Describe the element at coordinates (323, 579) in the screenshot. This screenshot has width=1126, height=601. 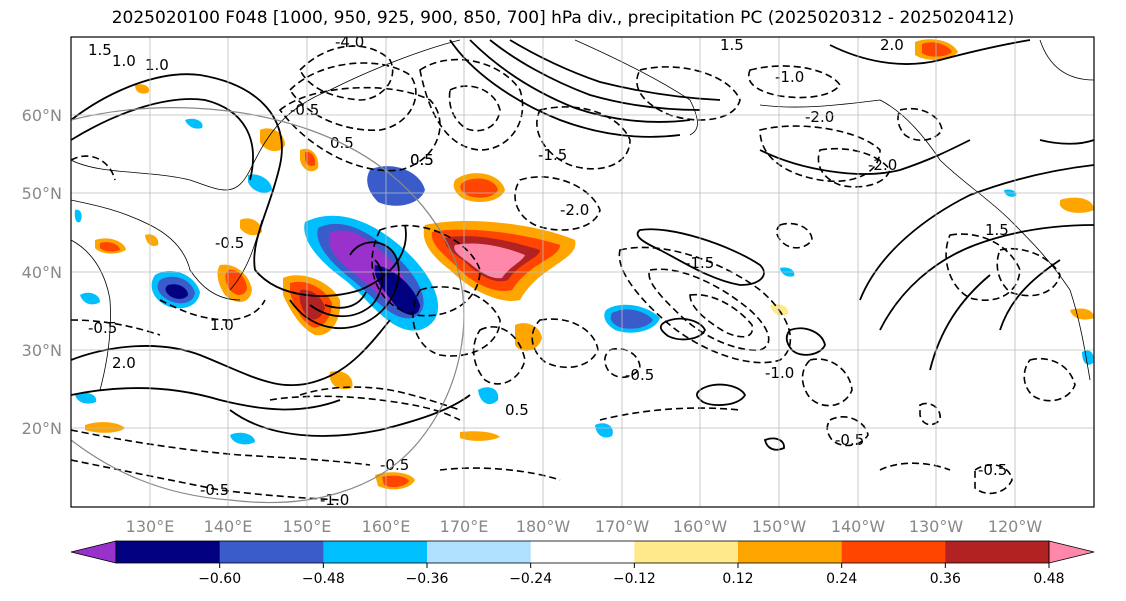
I see `colorbar-tick-label: −0.48` at that location.